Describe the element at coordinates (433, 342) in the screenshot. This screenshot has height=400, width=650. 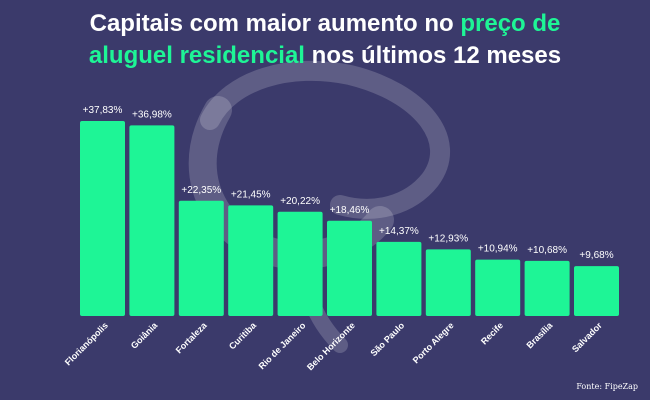
I see `x-tick-label-8: Porto Alegre` at that location.